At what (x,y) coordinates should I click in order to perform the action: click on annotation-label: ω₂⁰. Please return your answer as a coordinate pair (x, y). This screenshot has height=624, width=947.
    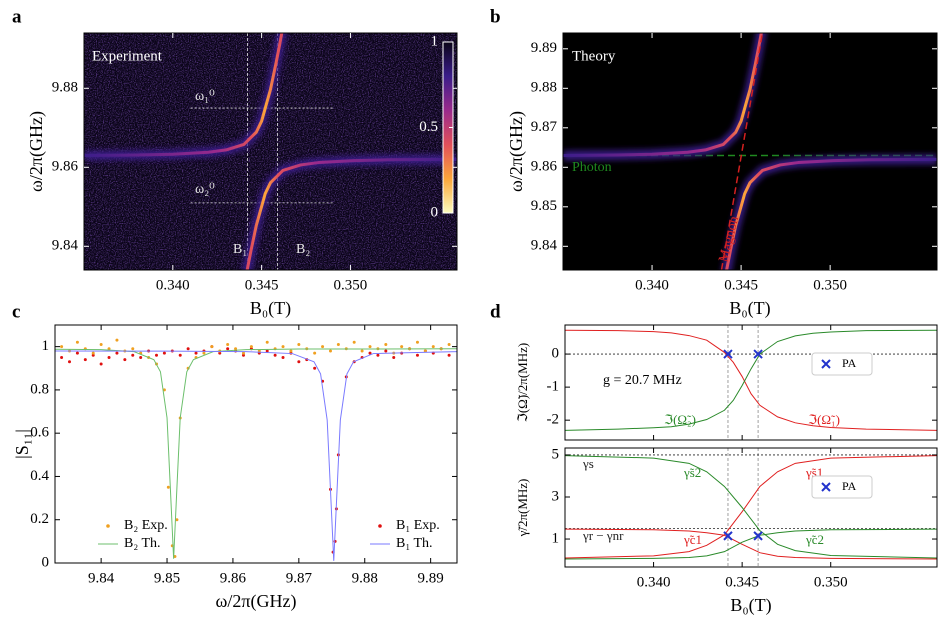
    Looking at the image, I should click on (205, 189).